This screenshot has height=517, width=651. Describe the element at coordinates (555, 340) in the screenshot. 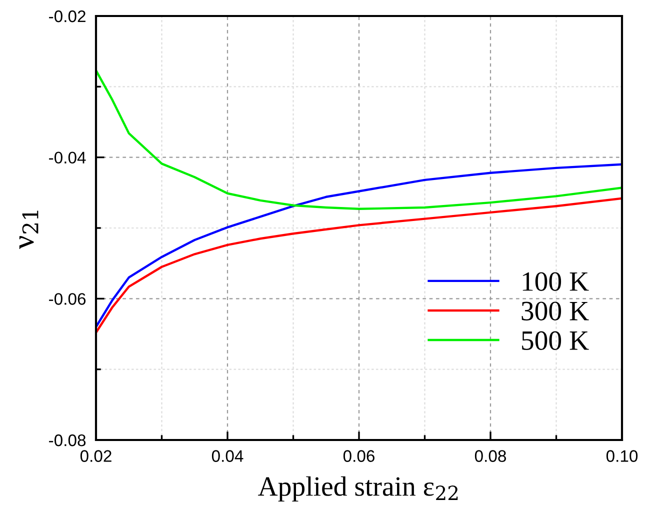

I see `legend-label: 500 K` at that location.